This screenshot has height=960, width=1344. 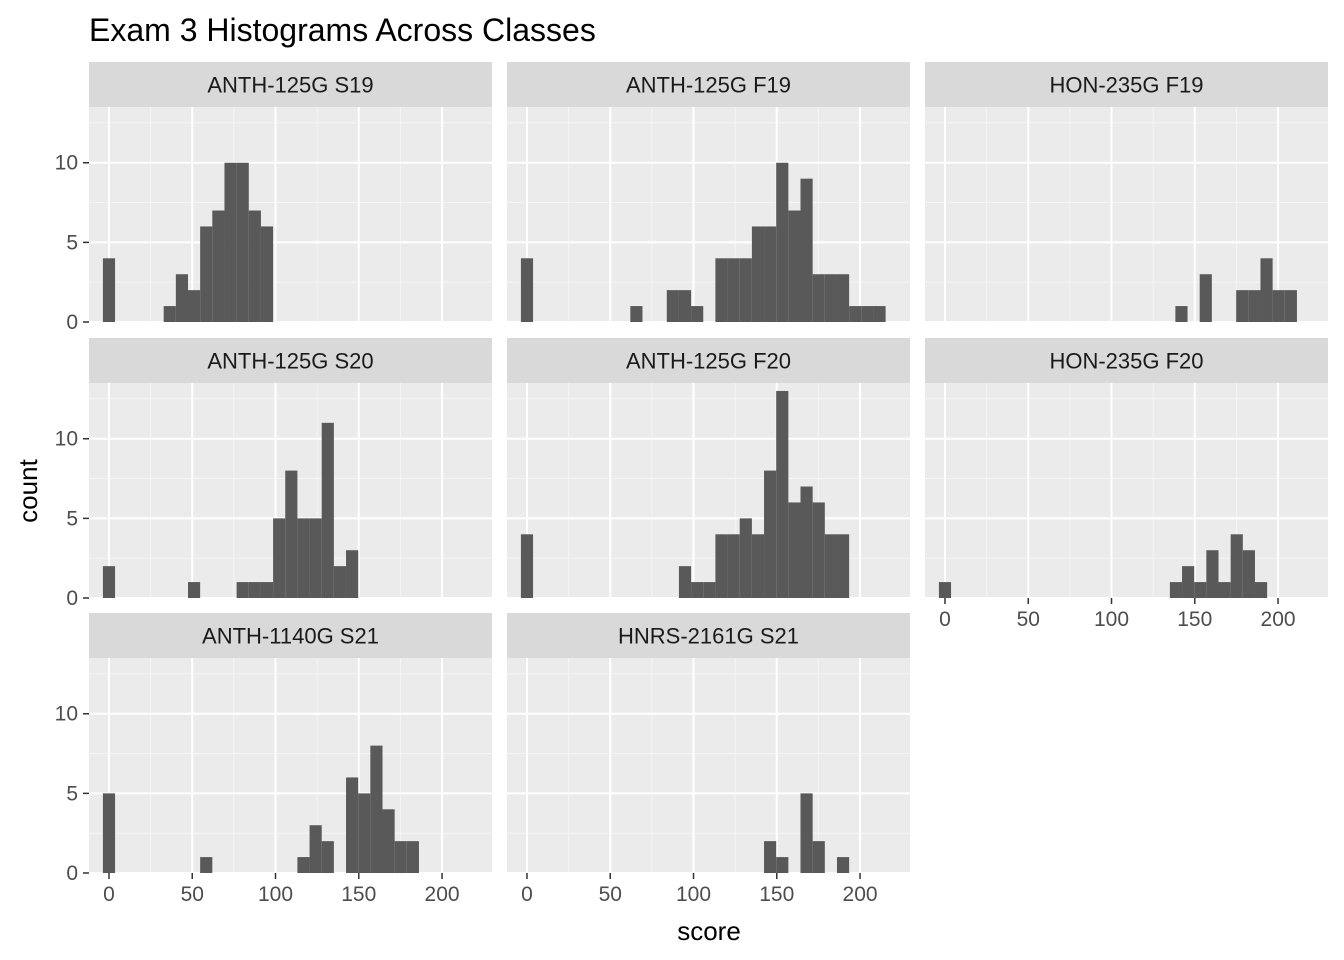 I want to click on facet-strip-label: ANTH-125G F20, so click(x=708, y=361).